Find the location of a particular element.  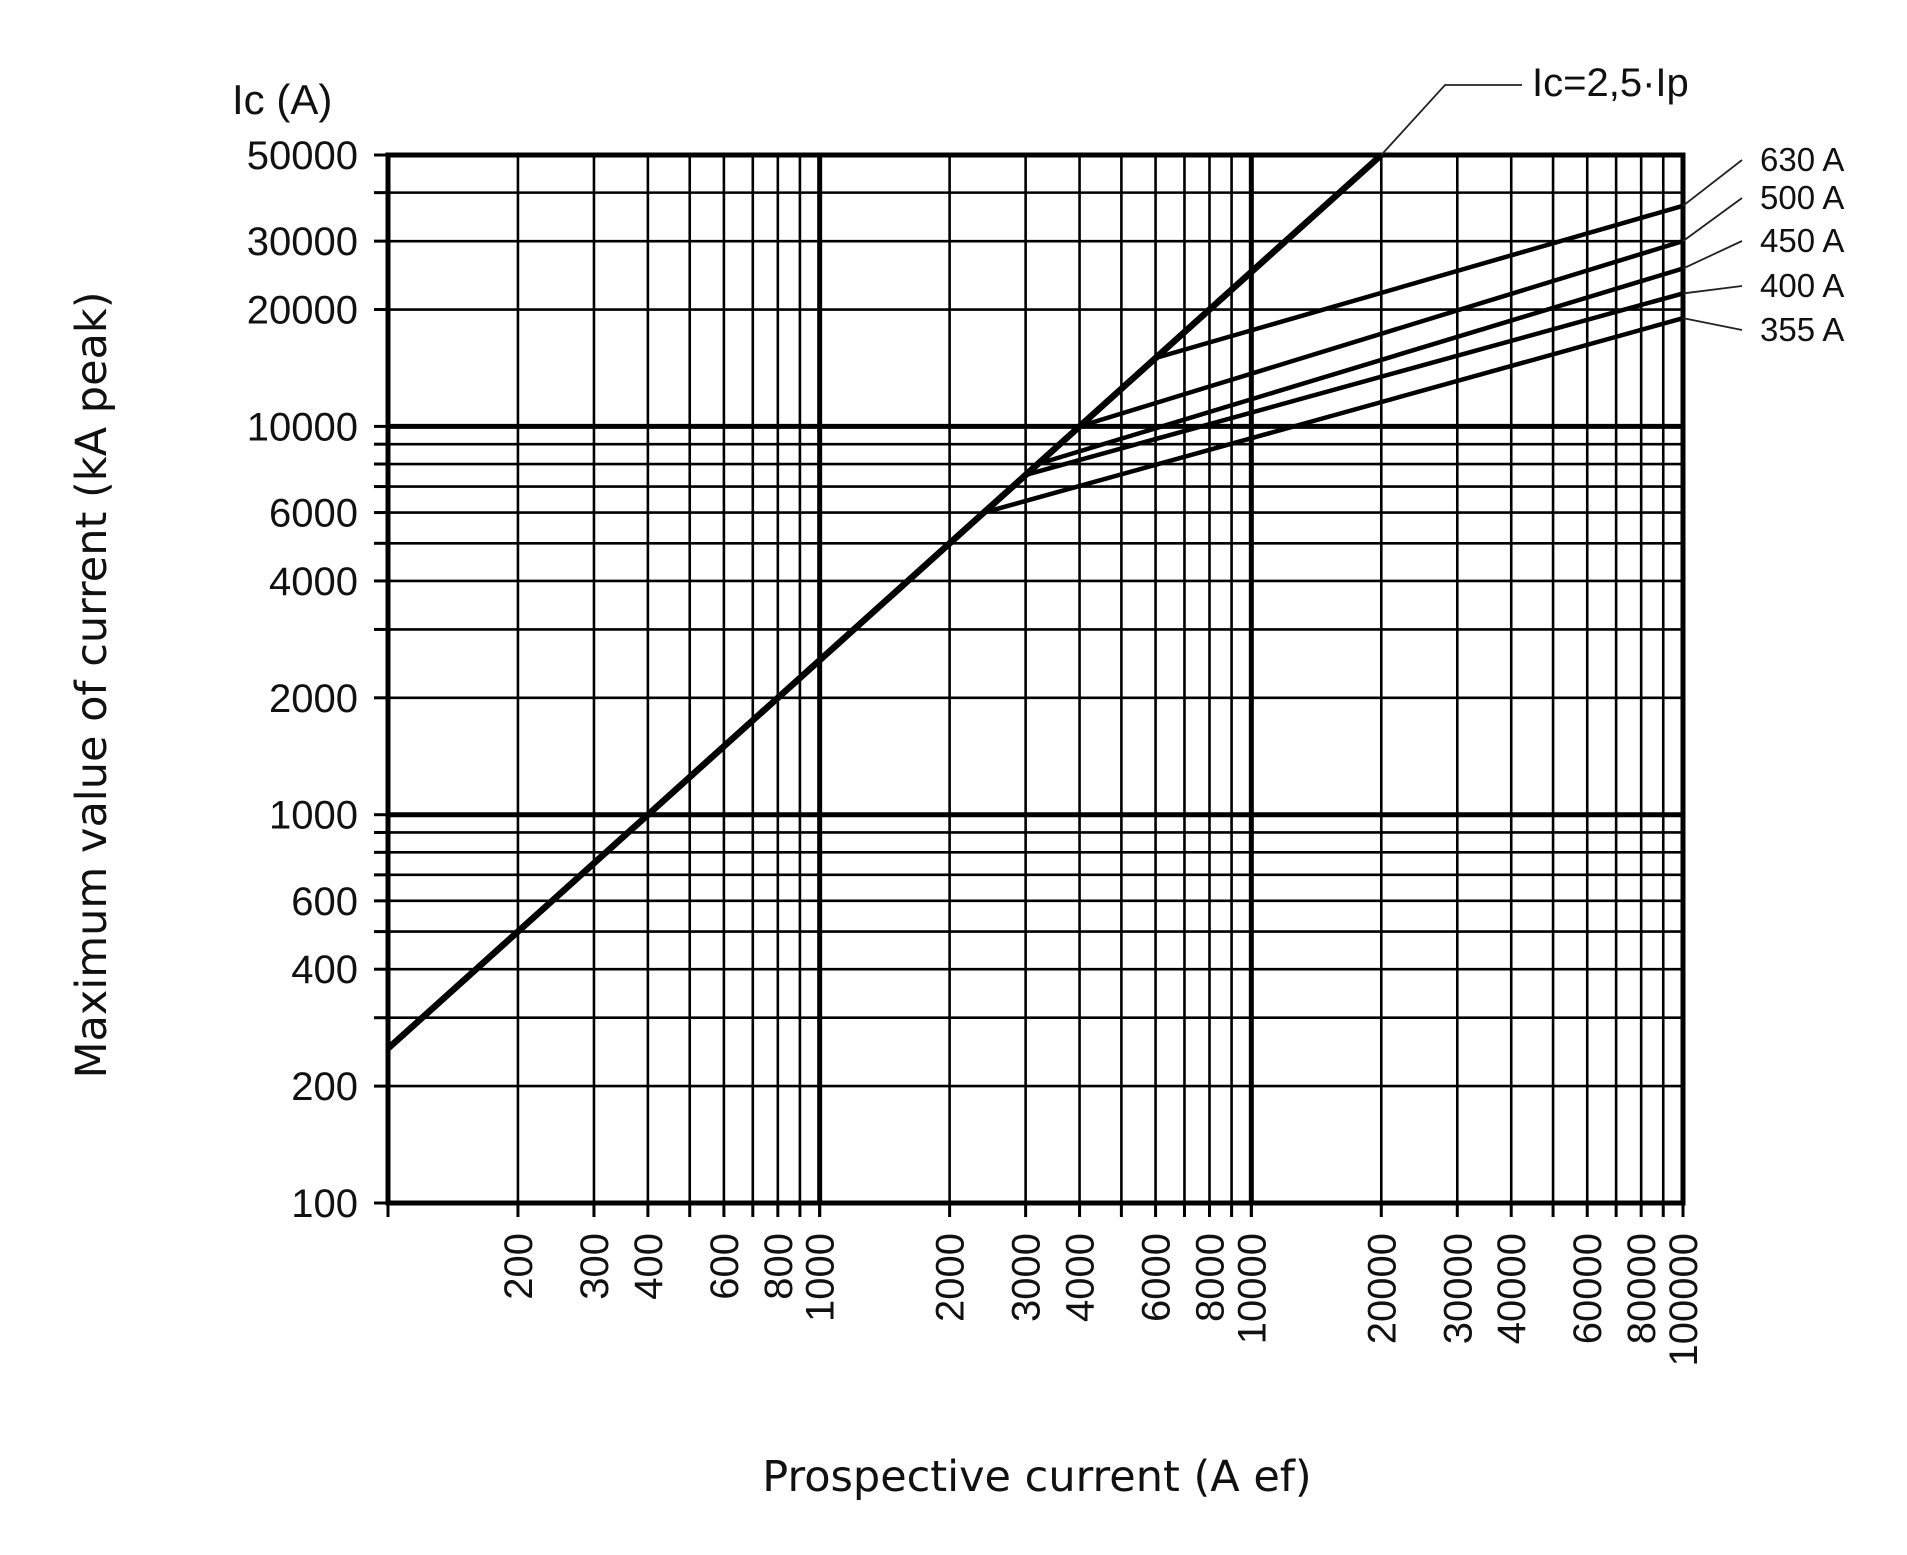

x-tick-label: 60000 is located at coordinates (1588, 1288).